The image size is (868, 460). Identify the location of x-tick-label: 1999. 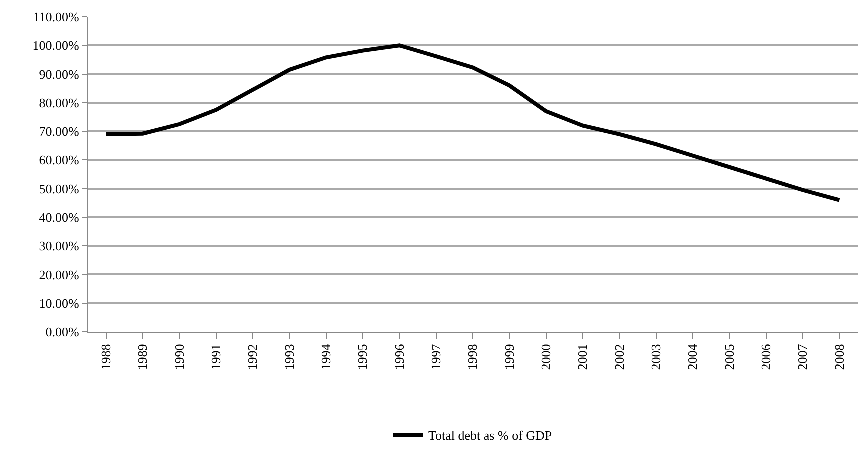
(509, 357).